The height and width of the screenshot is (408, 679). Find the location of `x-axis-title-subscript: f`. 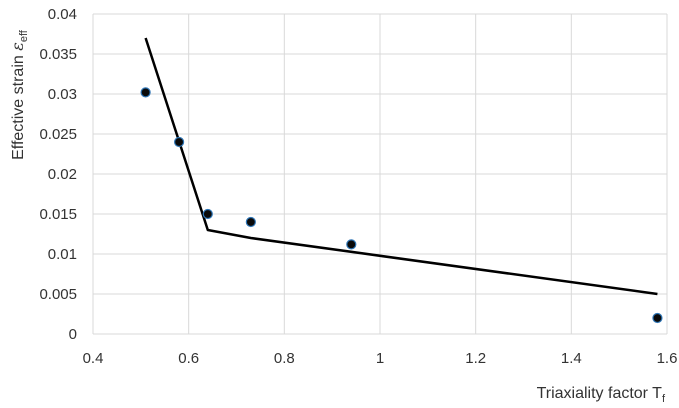

x-axis-title-subscript: f is located at coordinates (664, 399).